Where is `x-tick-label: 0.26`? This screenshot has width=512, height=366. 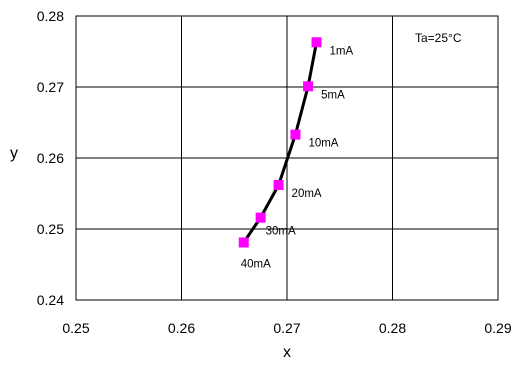 x-tick-label: 0.26 is located at coordinates (181, 328).